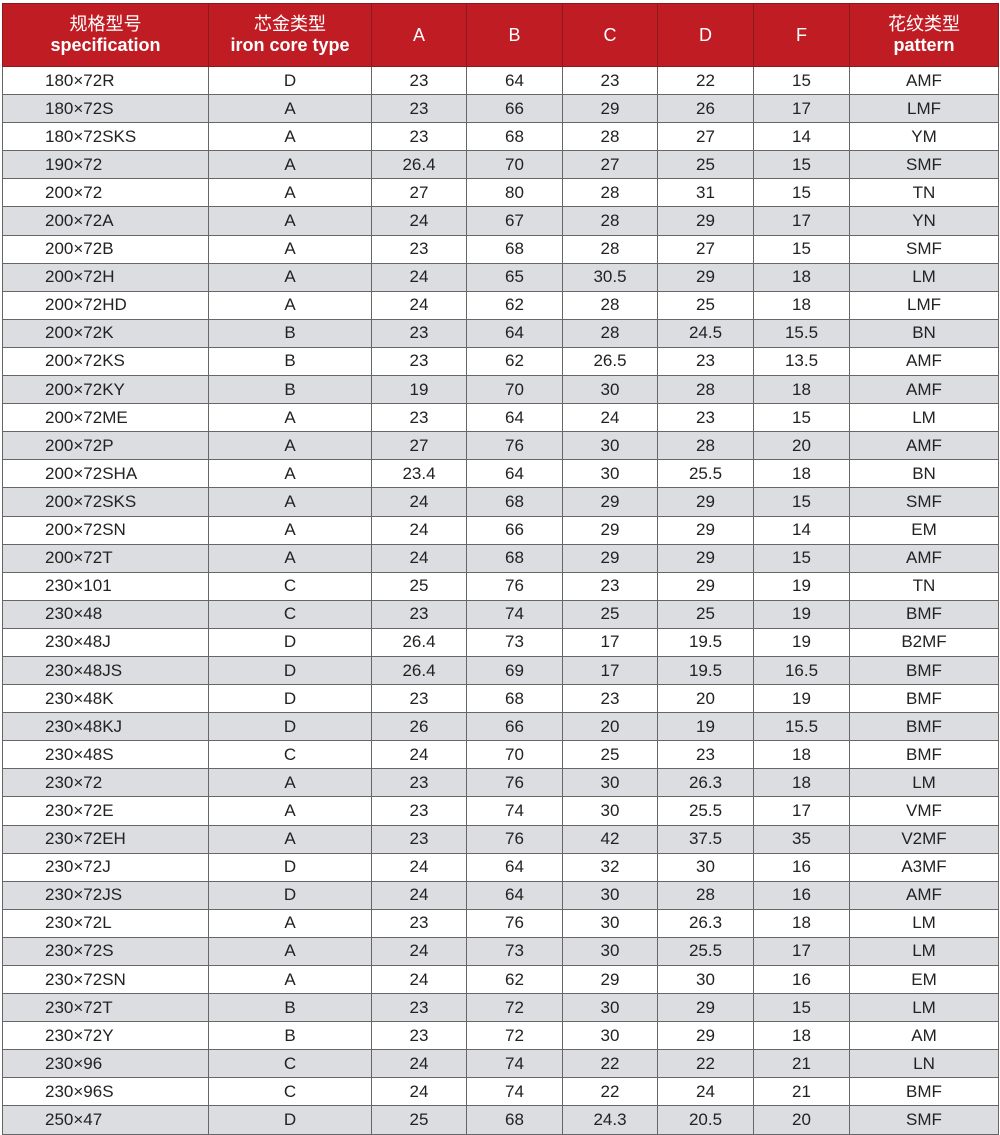 This screenshot has height=1135, width=1000. I want to click on cell-spec: 230×101, so click(105, 586).